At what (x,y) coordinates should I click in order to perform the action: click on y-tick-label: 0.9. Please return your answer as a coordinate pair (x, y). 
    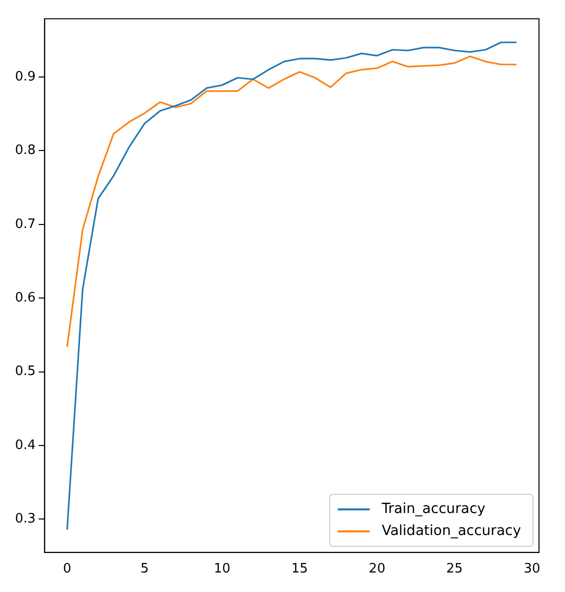
    Looking at the image, I should click on (25, 76).